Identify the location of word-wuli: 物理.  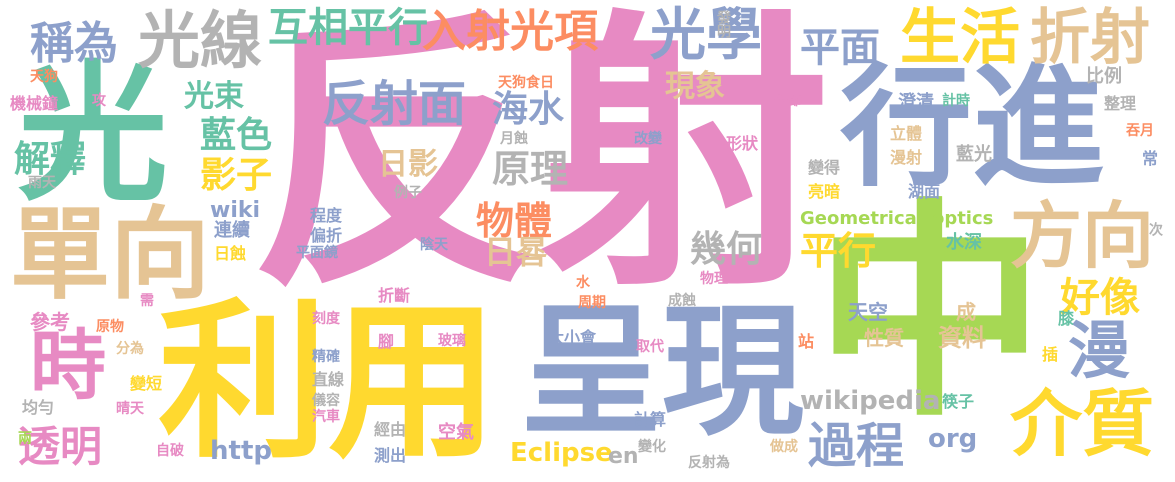
(714, 279).